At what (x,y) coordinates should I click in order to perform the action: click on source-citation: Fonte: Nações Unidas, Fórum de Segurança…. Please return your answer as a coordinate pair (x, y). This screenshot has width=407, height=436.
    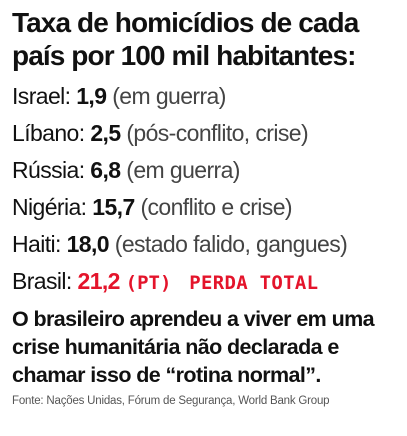
    Looking at the image, I should click on (171, 401).